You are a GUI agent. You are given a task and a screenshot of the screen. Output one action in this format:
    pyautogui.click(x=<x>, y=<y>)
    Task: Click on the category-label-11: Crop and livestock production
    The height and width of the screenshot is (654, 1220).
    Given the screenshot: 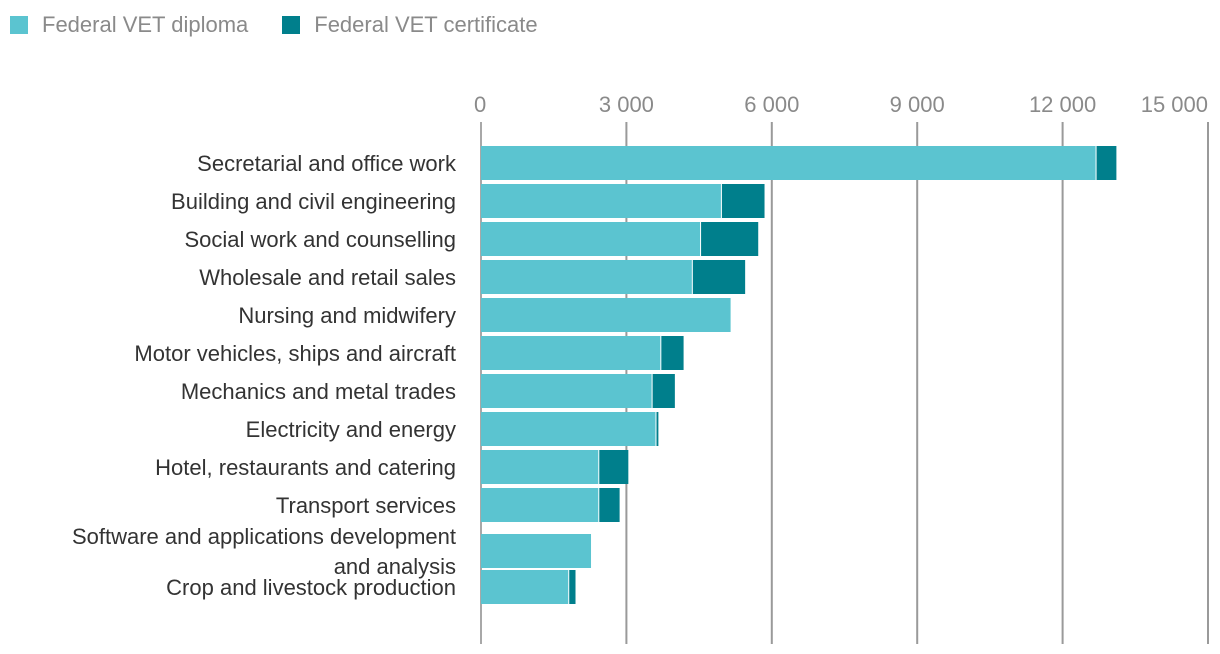 What is the action you would take?
    pyautogui.click(x=311, y=587)
    